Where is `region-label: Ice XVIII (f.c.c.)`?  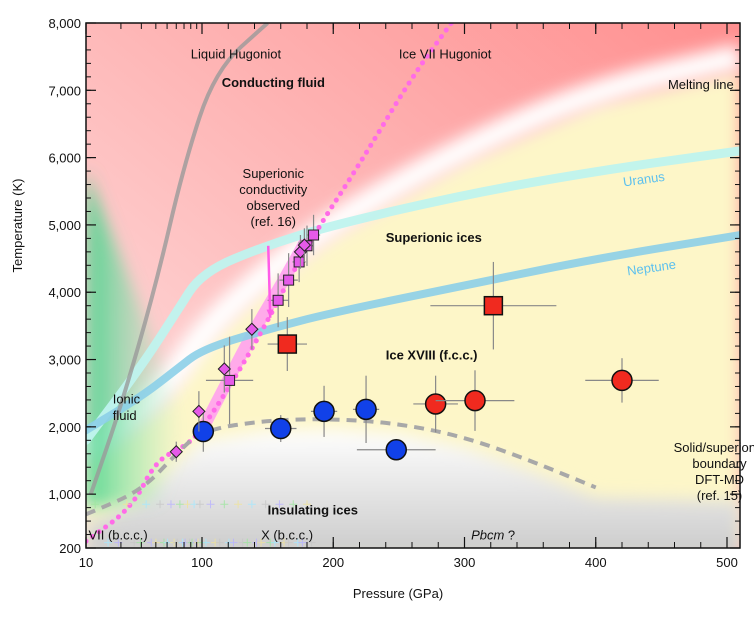 region-label: Ice XVIII (f.c.c.) is located at coordinates (432, 355).